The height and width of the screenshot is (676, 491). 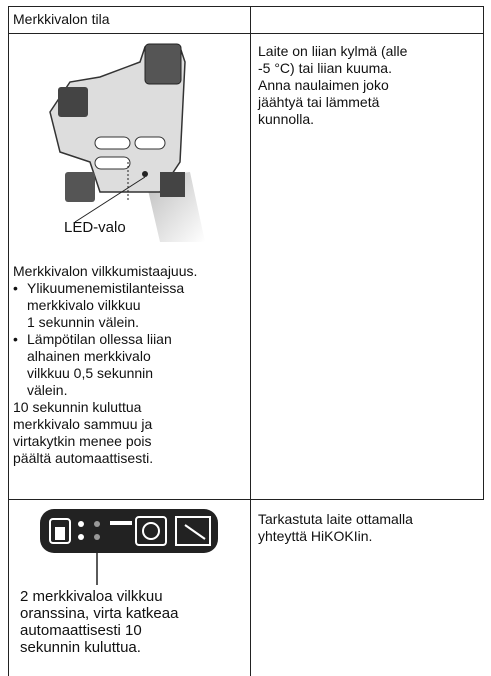 What do you see at coordinates (127, 142) in the screenshot?
I see `nailer-illustration` at bounding box center [127, 142].